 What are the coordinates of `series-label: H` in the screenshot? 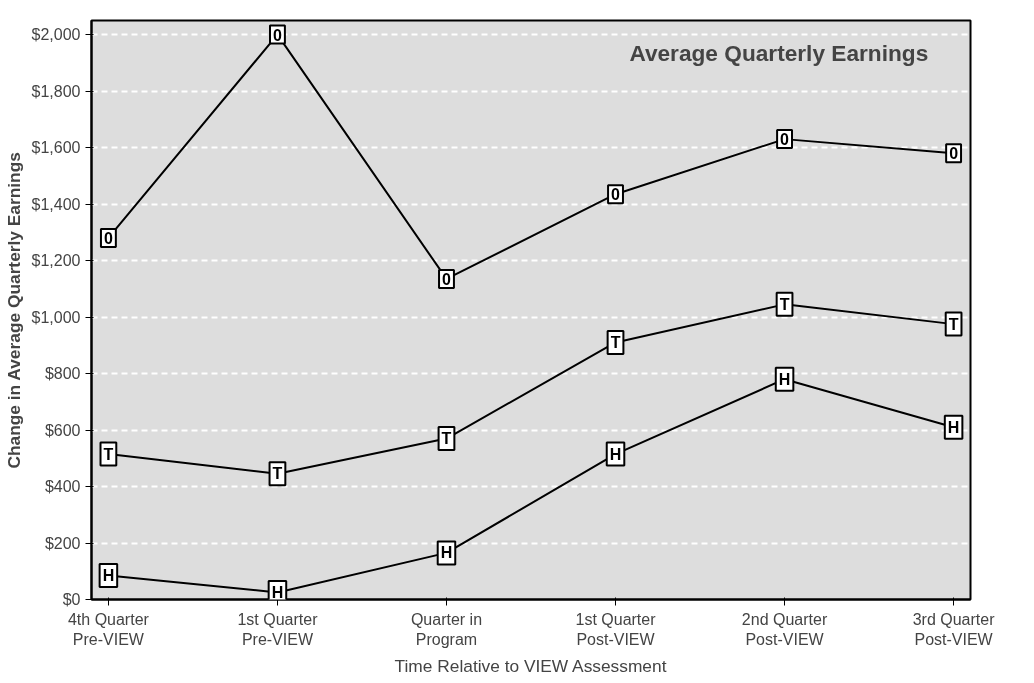 It's located at (615, 454).